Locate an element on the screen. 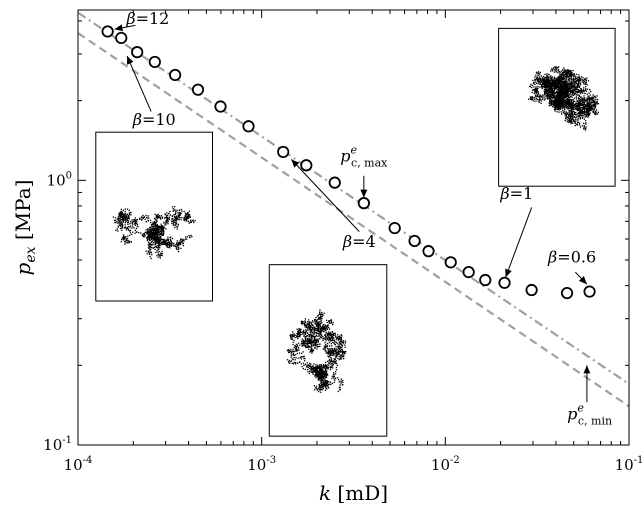 This screenshot has height=506, width=644. inset-beta10-frame is located at coordinates (154, 216).